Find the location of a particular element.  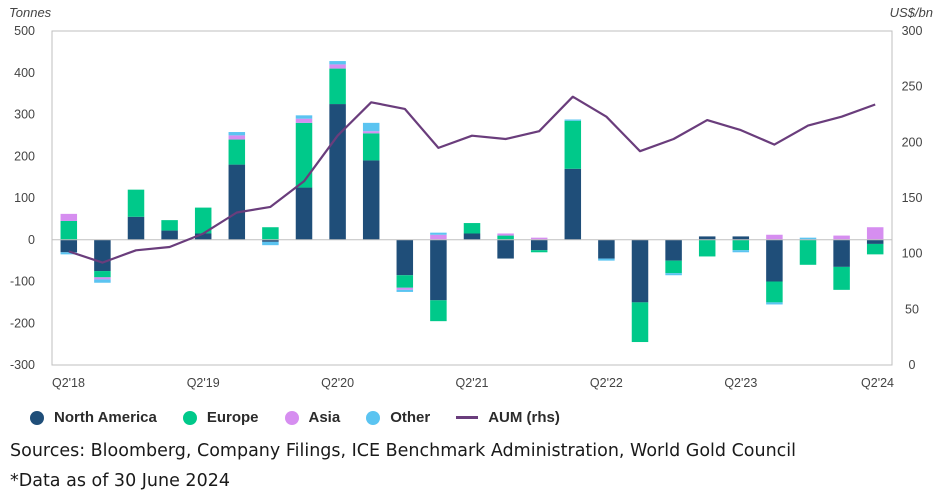

left-tick-label: 300 is located at coordinates (24, 115).